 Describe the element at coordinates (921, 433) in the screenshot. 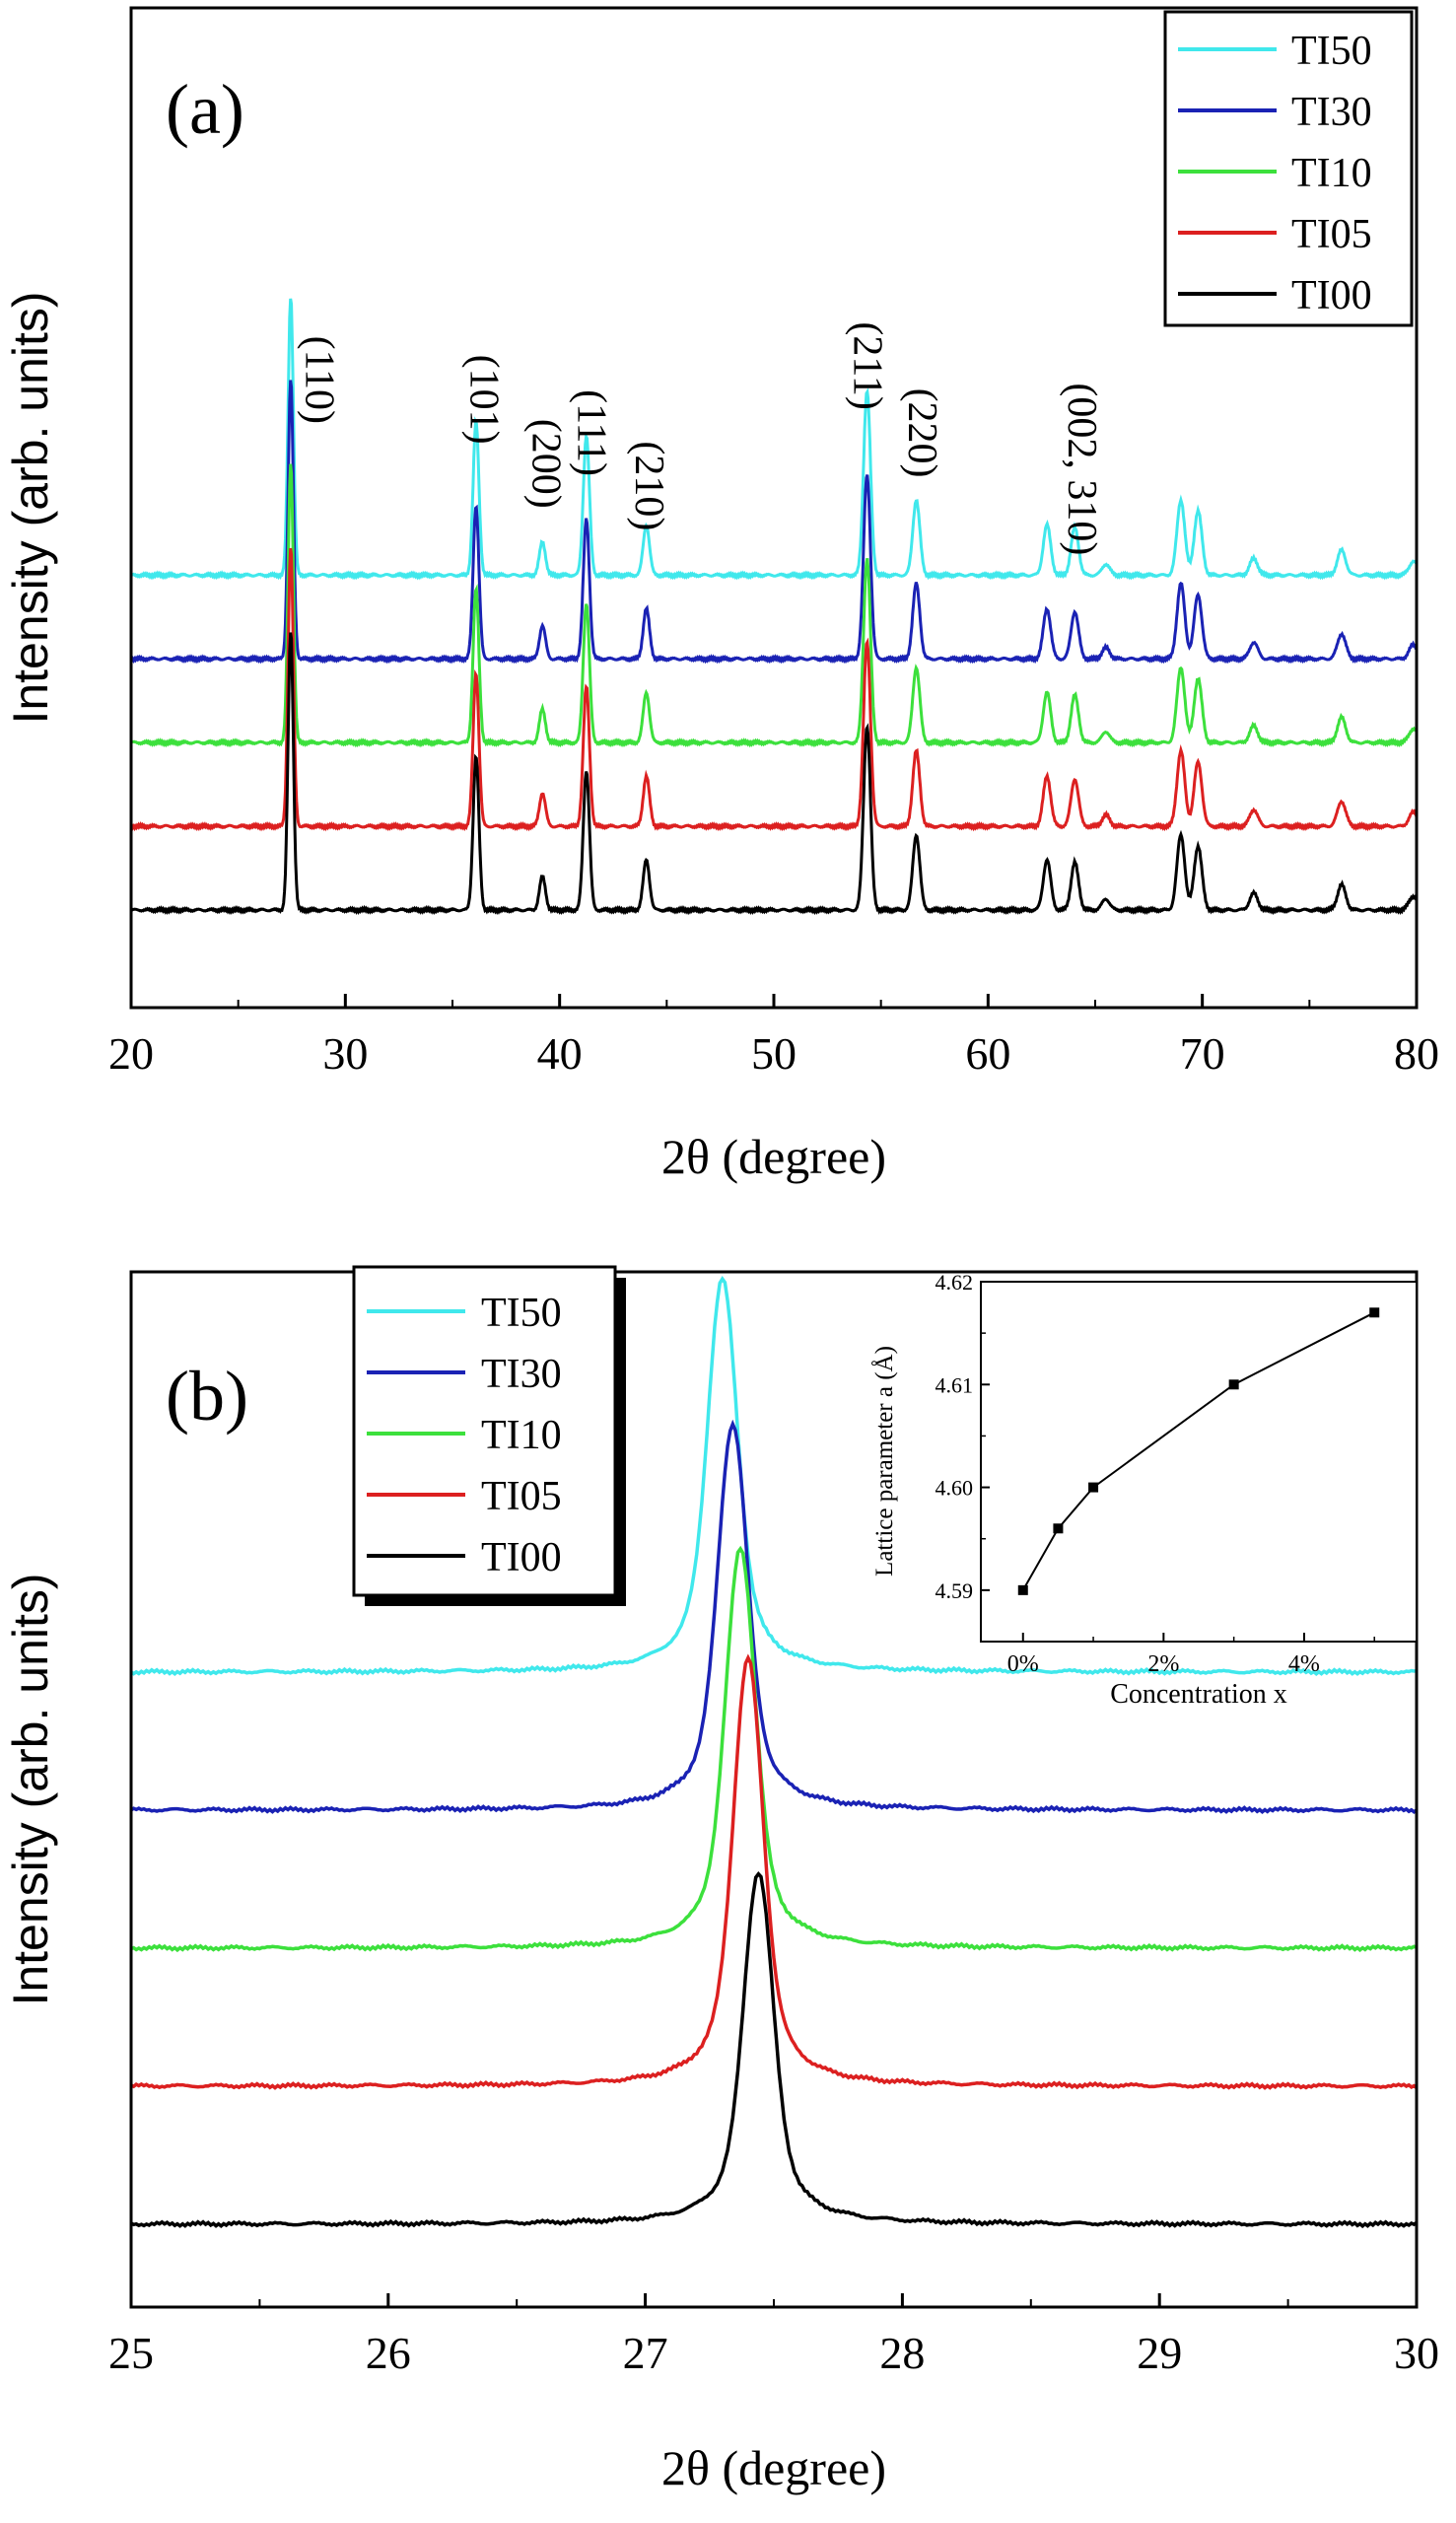

I see `panel-a-peak-label: (220)` at that location.